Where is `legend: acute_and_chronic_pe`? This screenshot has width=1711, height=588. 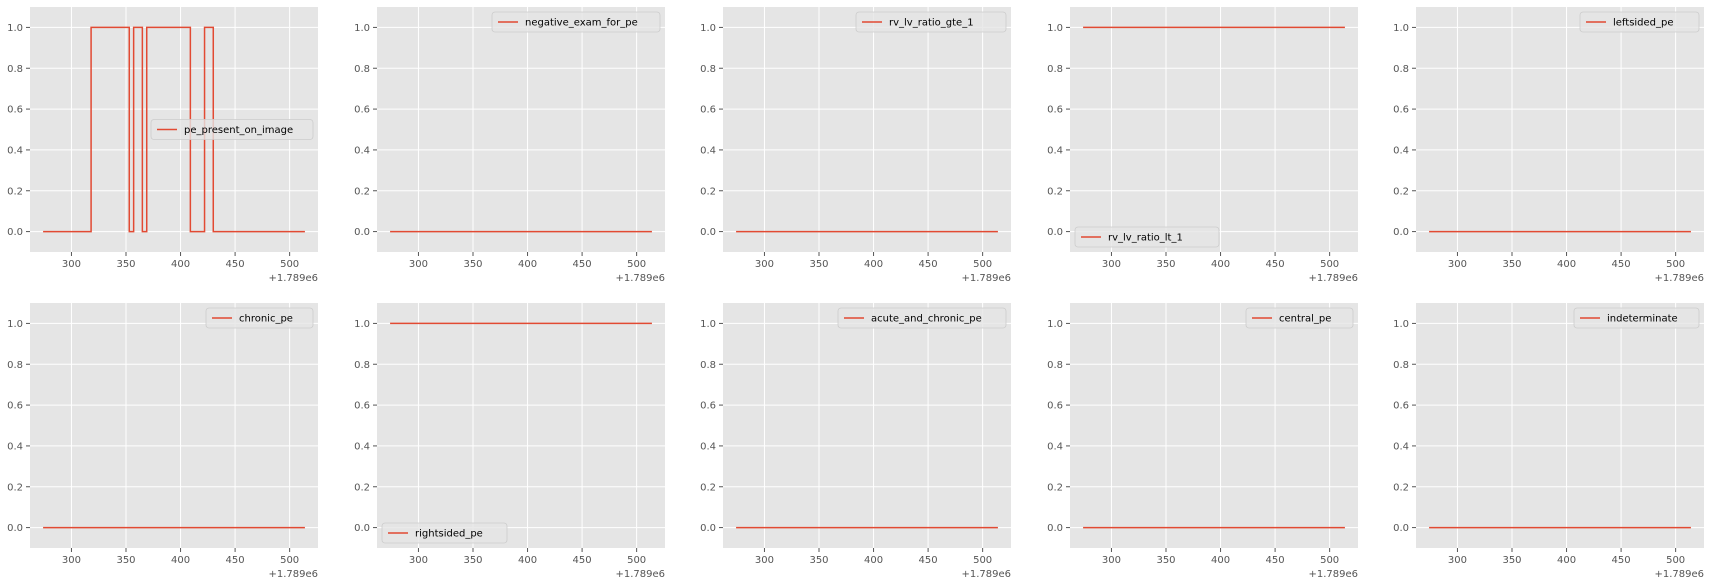
legend: acute_and_chronic_pe is located at coordinates (922, 318).